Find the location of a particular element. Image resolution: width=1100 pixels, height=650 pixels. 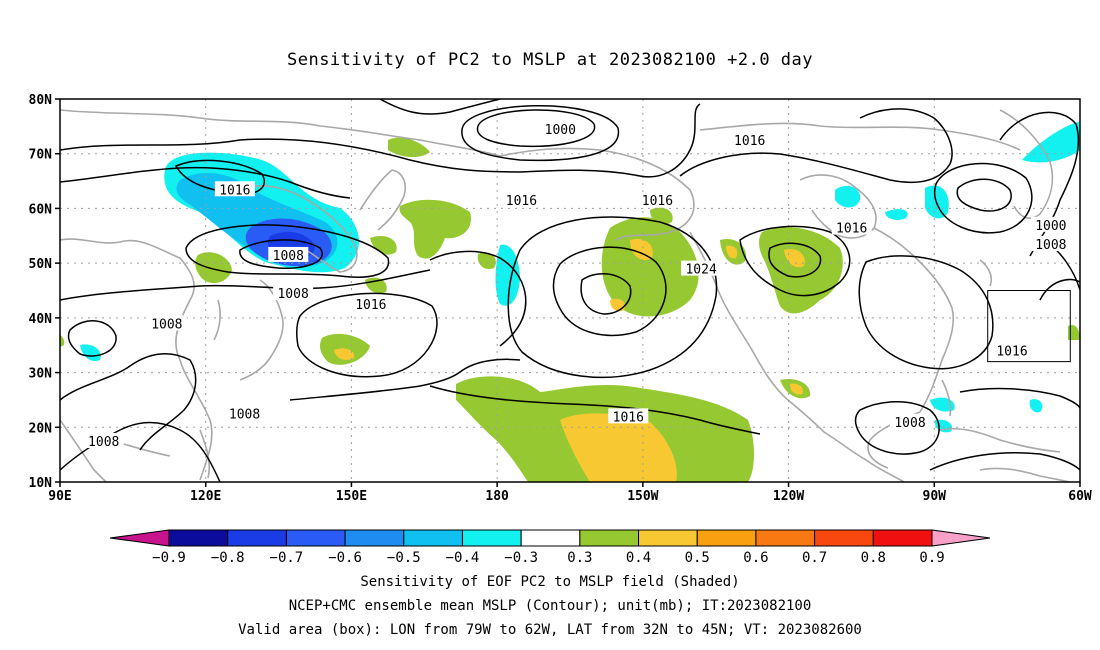

shade-neg-canada is located at coordinates (848, 196).